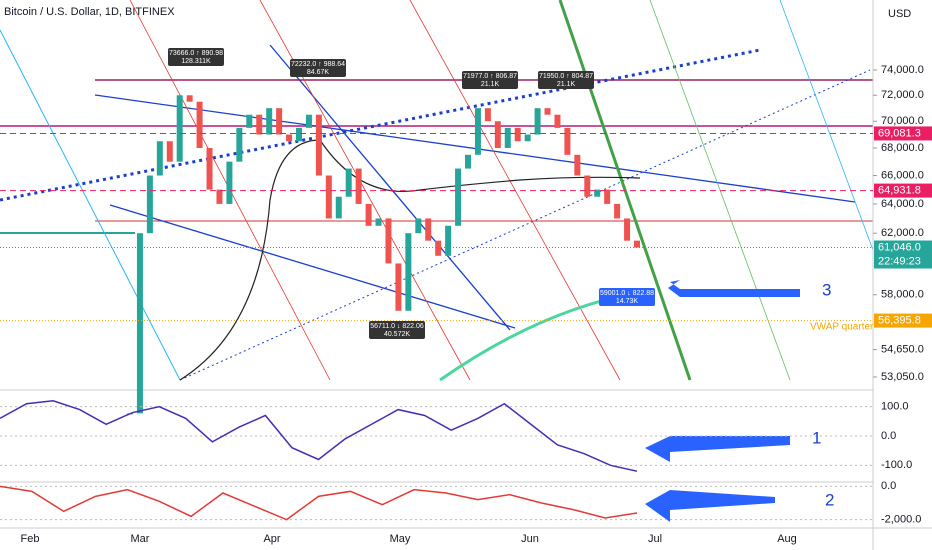 The width and height of the screenshot is (932, 550). I want to click on x-tick-label: Apr, so click(271, 539).